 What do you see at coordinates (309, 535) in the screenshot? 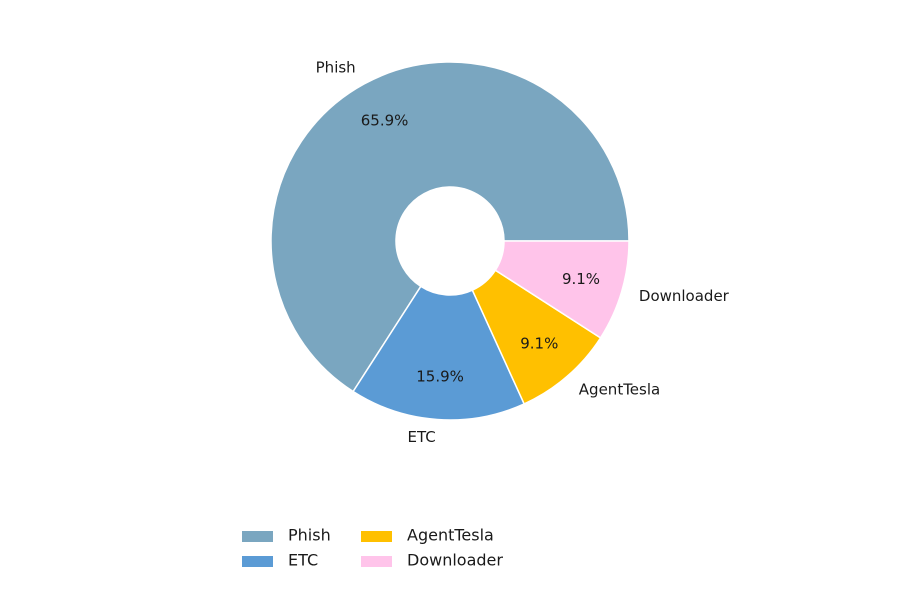
I see `legend-label-phish: Phish` at bounding box center [309, 535].